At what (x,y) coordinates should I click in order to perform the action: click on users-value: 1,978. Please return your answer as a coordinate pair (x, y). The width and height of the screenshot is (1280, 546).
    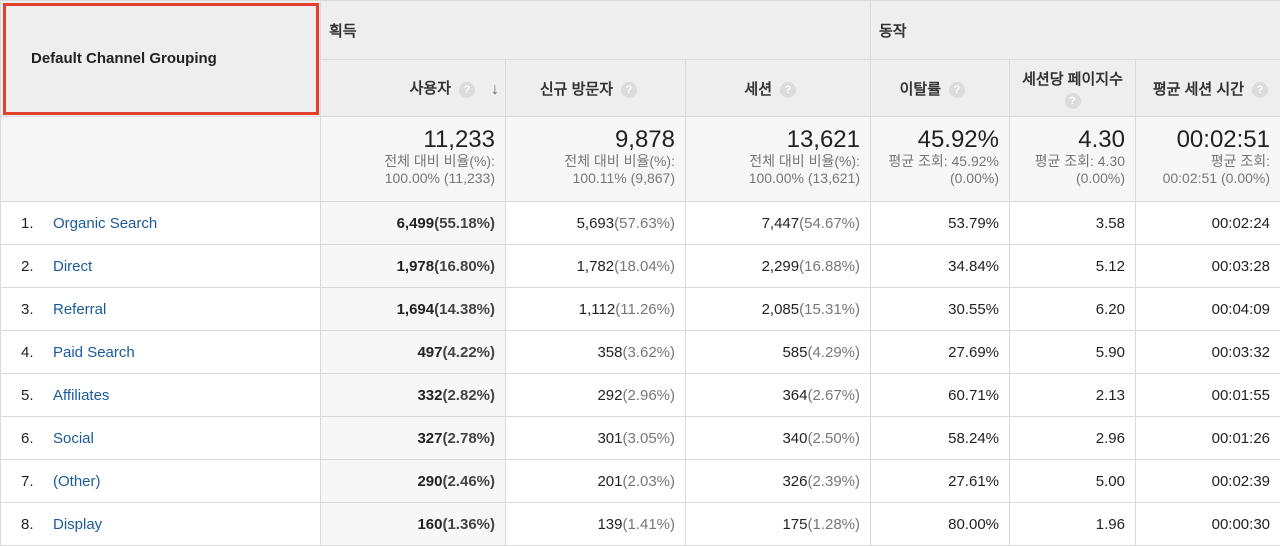
    Looking at the image, I should click on (416, 266).